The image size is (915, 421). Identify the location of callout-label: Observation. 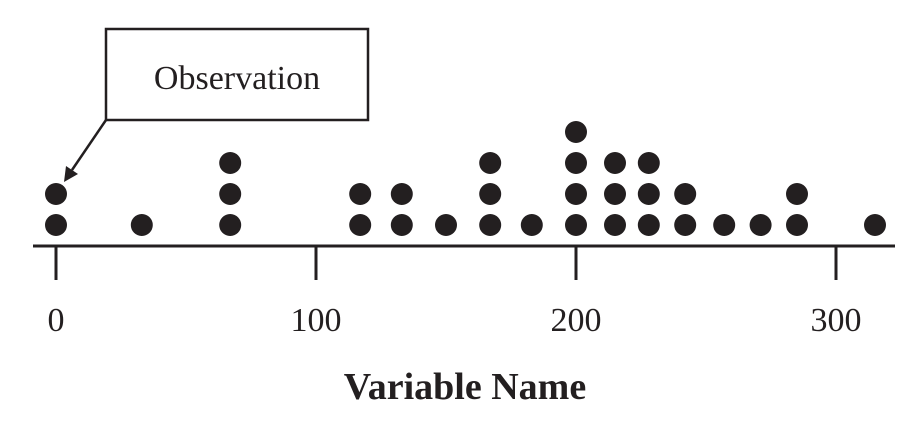
(237, 78).